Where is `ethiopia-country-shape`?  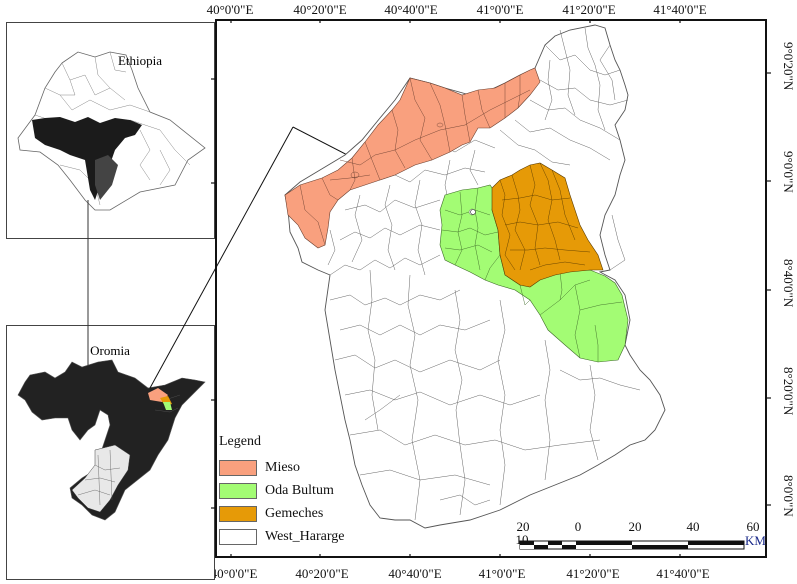 ethiopia-country-shape is located at coordinates (111, 145).